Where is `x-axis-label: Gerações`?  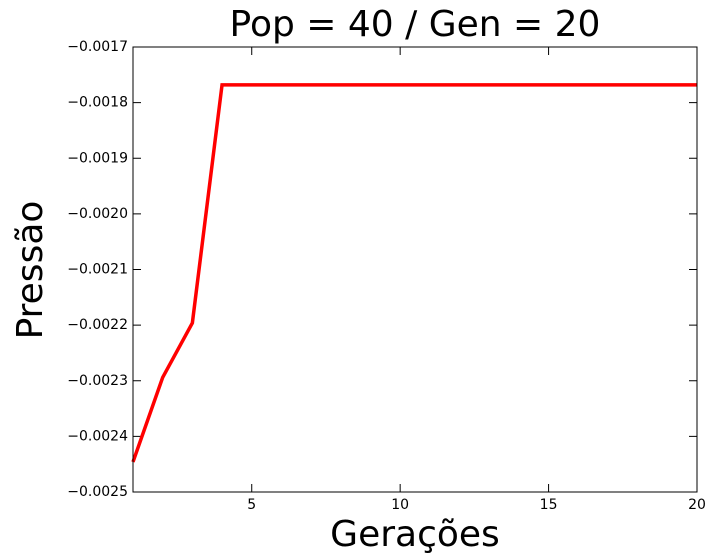 x-axis-label: Gerações is located at coordinates (415, 534).